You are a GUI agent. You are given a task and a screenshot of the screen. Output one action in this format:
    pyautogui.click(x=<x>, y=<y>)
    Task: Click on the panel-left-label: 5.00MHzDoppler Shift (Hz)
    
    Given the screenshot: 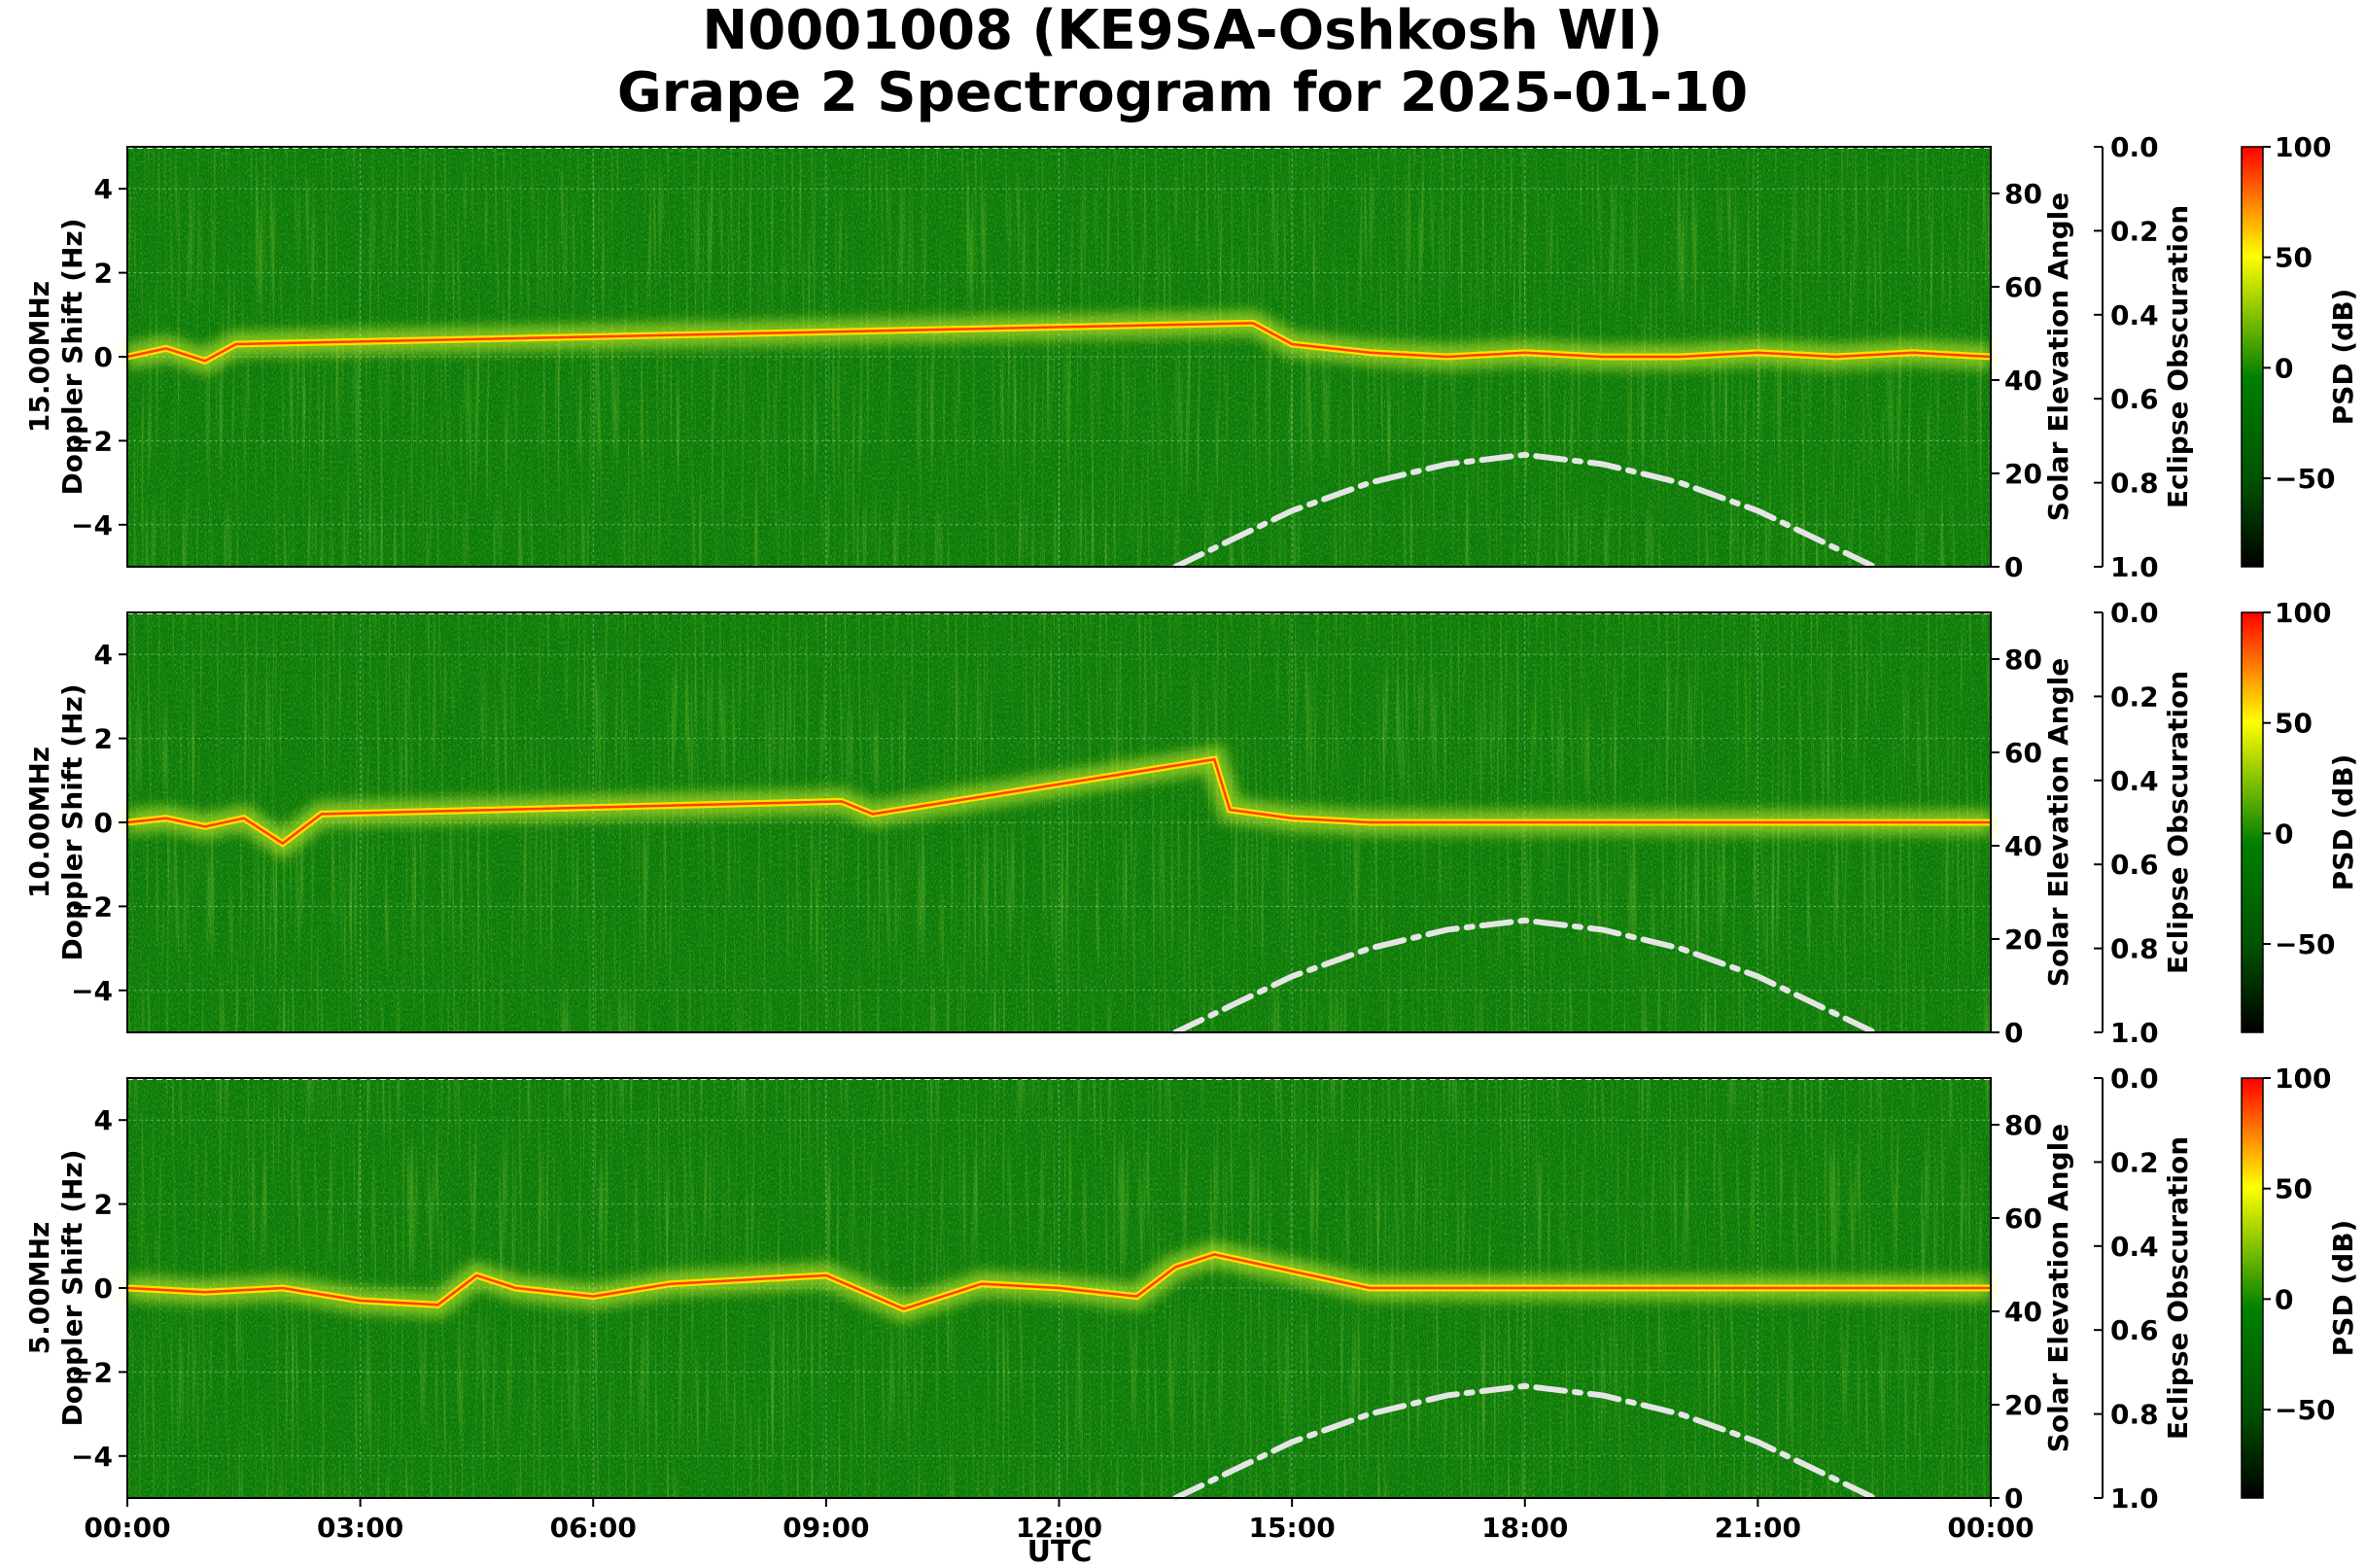 What is the action you would take?
    pyautogui.click(x=55, y=1287)
    